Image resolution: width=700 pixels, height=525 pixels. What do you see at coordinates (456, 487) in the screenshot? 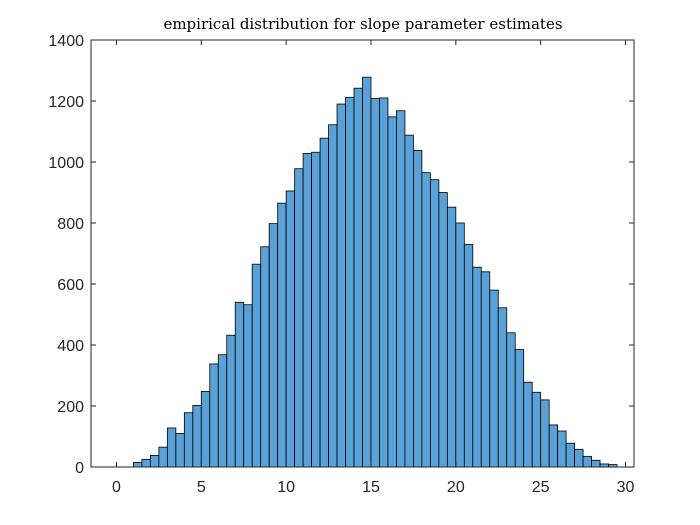
I see `x-tick-label: 20` at bounding box center [456, 487].